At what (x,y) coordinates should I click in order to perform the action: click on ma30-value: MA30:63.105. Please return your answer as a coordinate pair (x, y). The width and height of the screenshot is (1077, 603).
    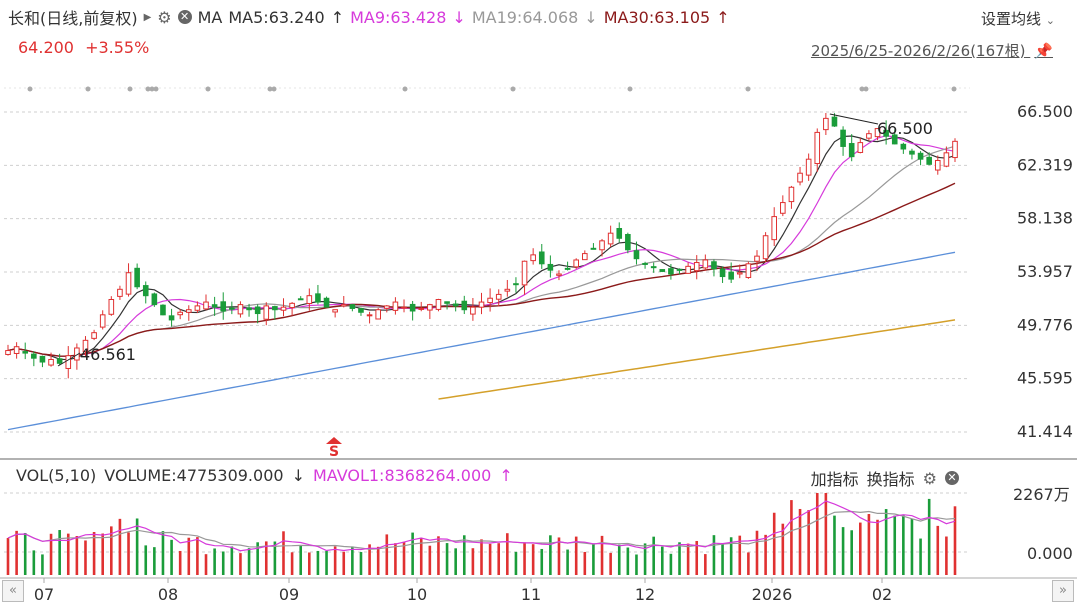
    Looking at the image, I should click on (657, 17).